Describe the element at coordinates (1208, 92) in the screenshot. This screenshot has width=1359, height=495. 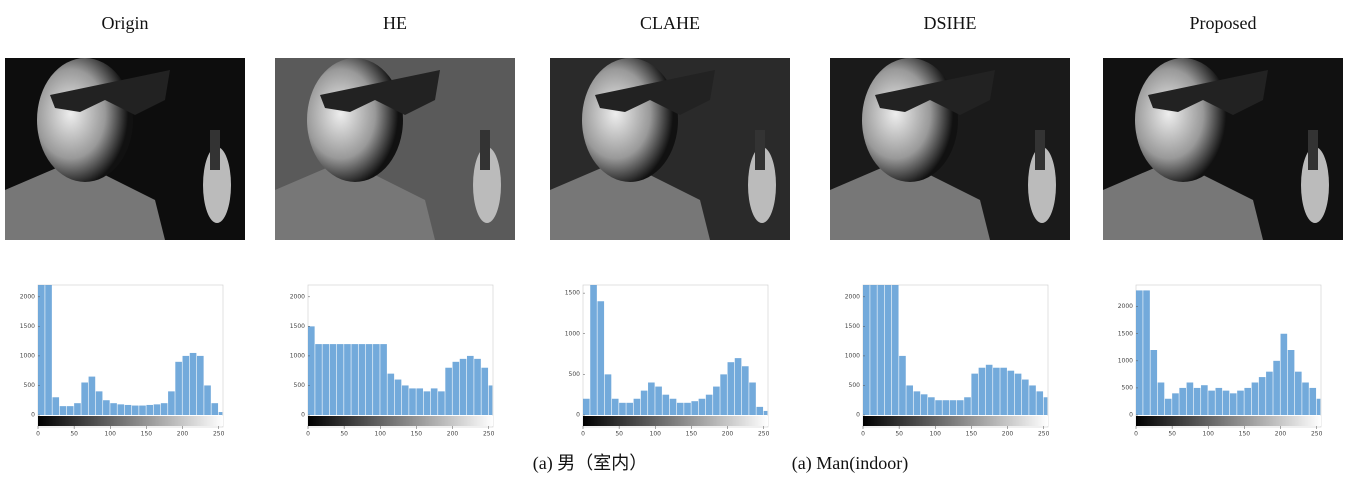
I see `glasses` at that location.